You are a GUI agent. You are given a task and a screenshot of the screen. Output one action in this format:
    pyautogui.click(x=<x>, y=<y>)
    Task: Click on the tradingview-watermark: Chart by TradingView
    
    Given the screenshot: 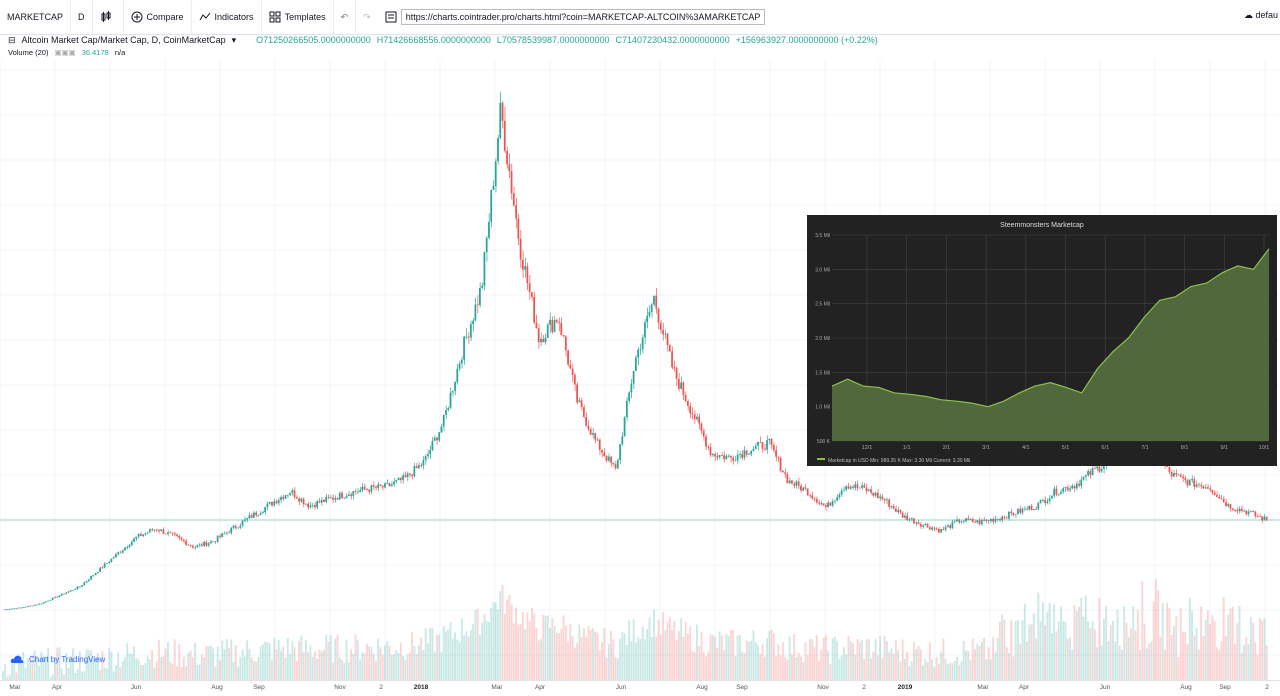 What is the action you would take?
    pyautogui.click(x=57, y=659)
    